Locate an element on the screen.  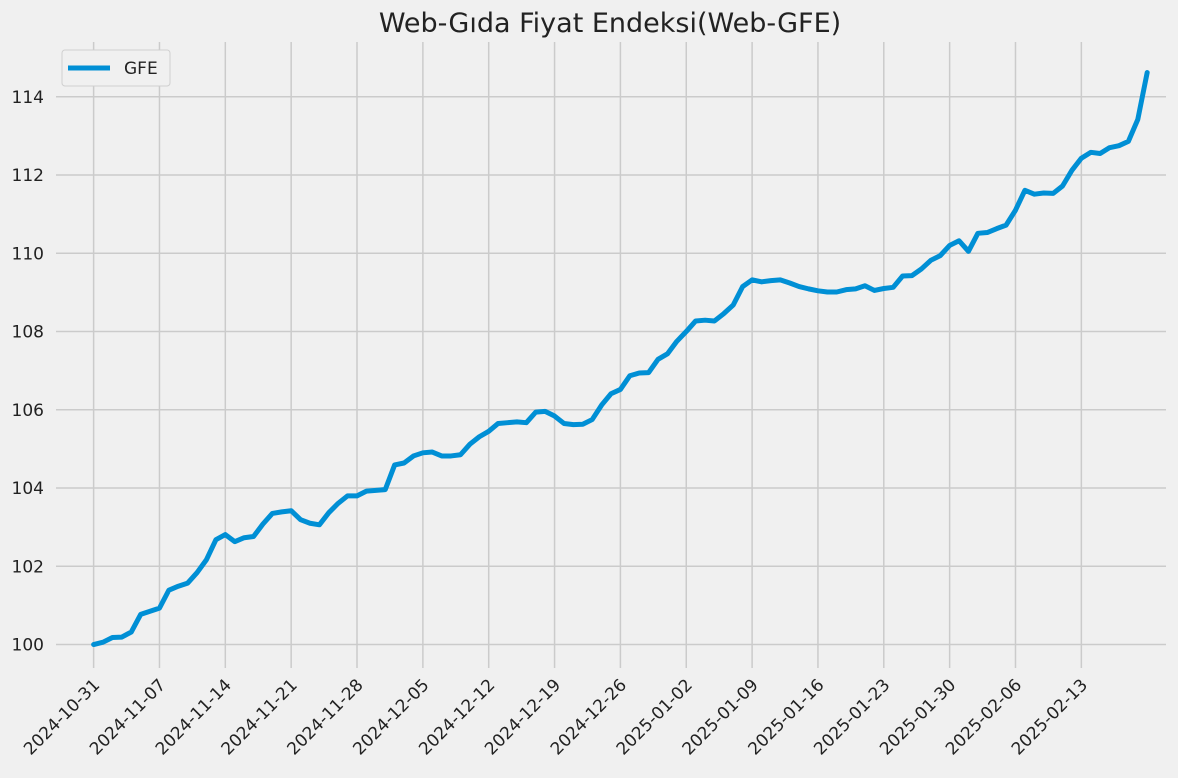
y-tick-label: 100 is located at coordinates (28, 646).